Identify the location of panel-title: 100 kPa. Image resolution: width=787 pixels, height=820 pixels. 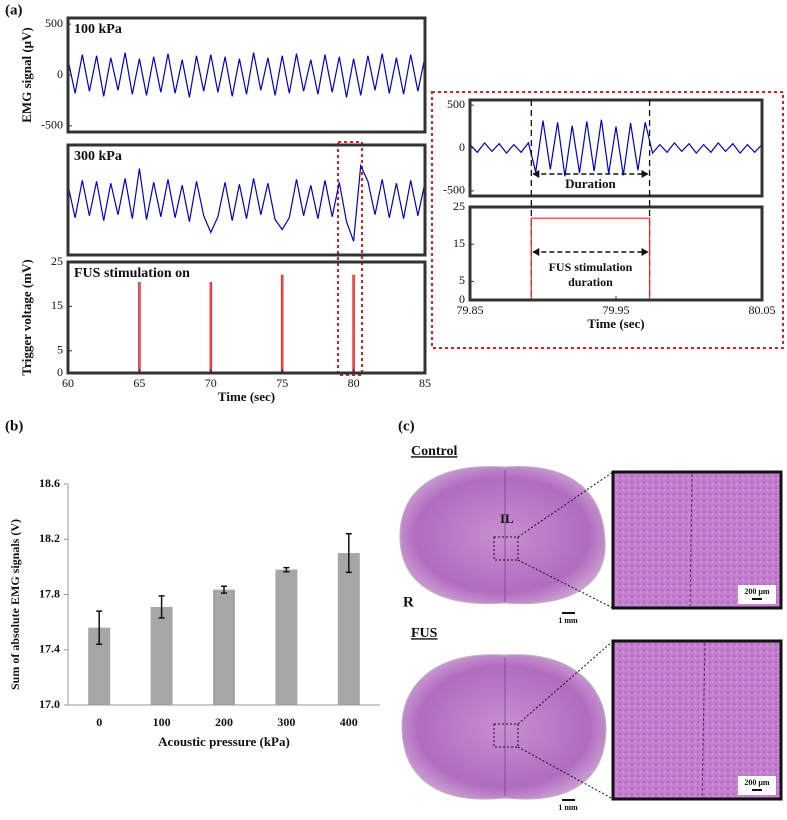
(98, 29).